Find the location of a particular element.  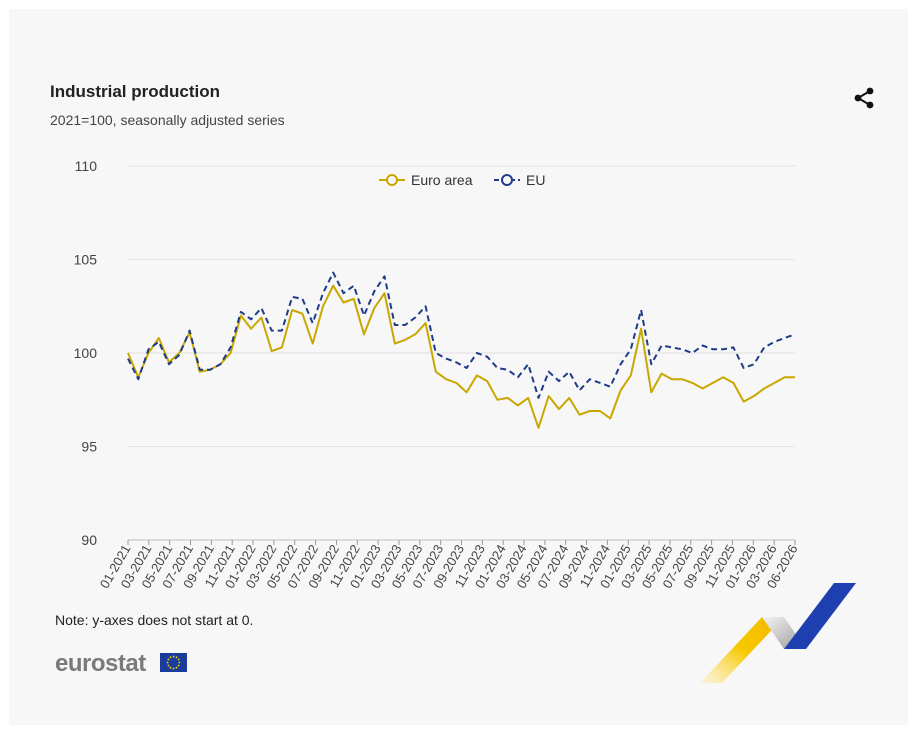

decorative-ribbon is located at coordinates (778, 633).